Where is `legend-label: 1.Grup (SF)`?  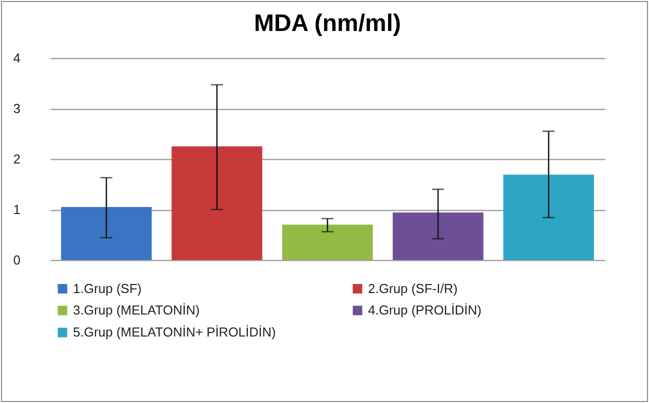
legend-label: 1.Grup (SF) is located at coordinates (107, 288).